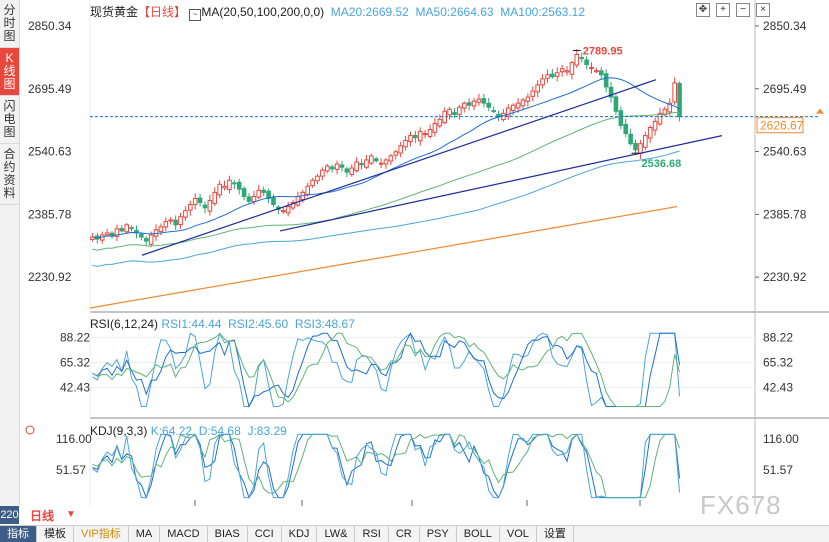  Describe the element at coordinates (184, 534) in the screenshot. I see `tab-macd: MACD` at that location.